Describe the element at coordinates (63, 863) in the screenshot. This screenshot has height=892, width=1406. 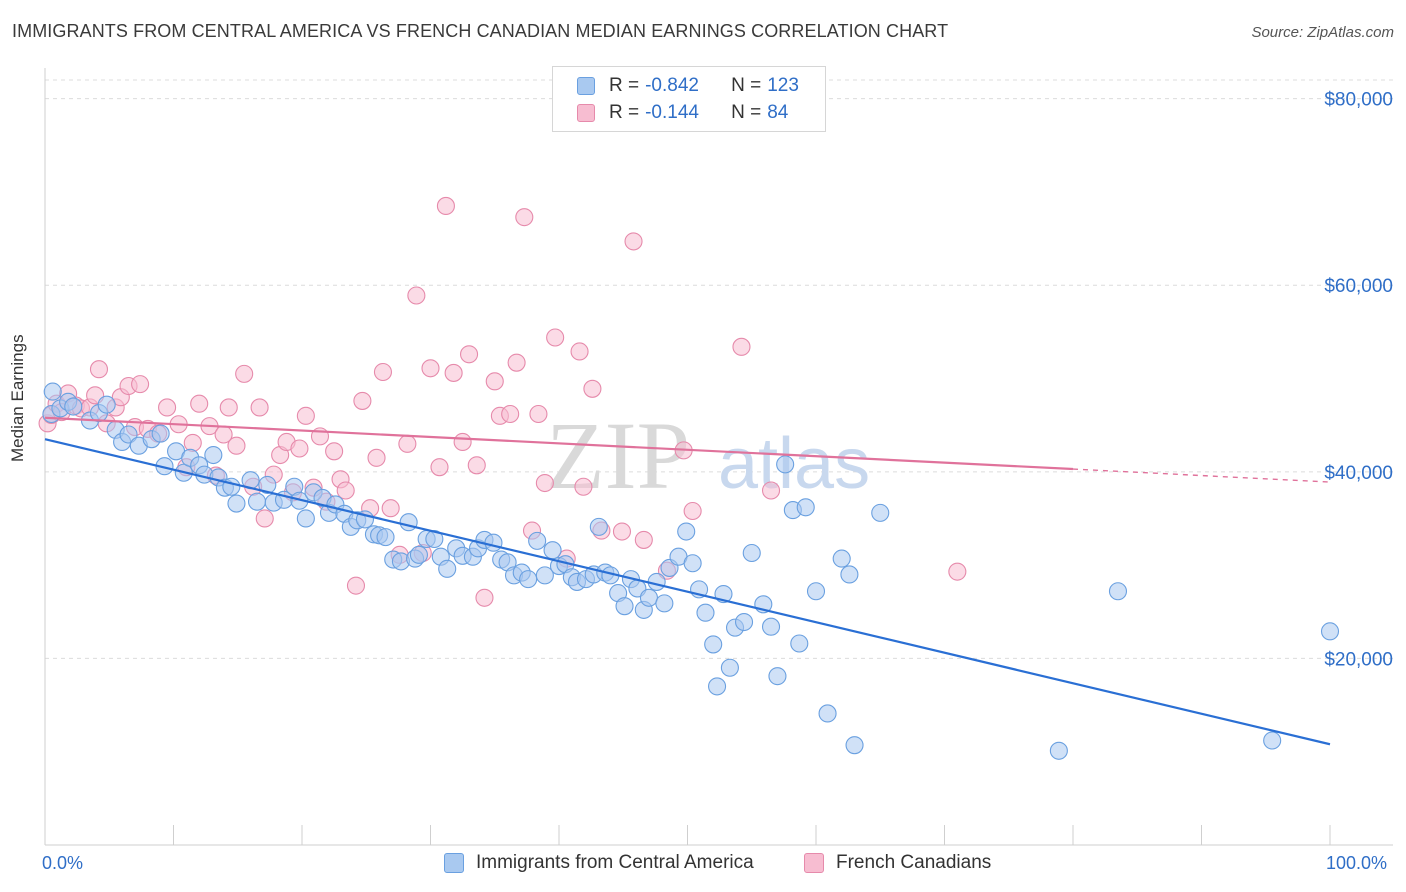
I see `x-axis-min-label: 0.0%` at that location.